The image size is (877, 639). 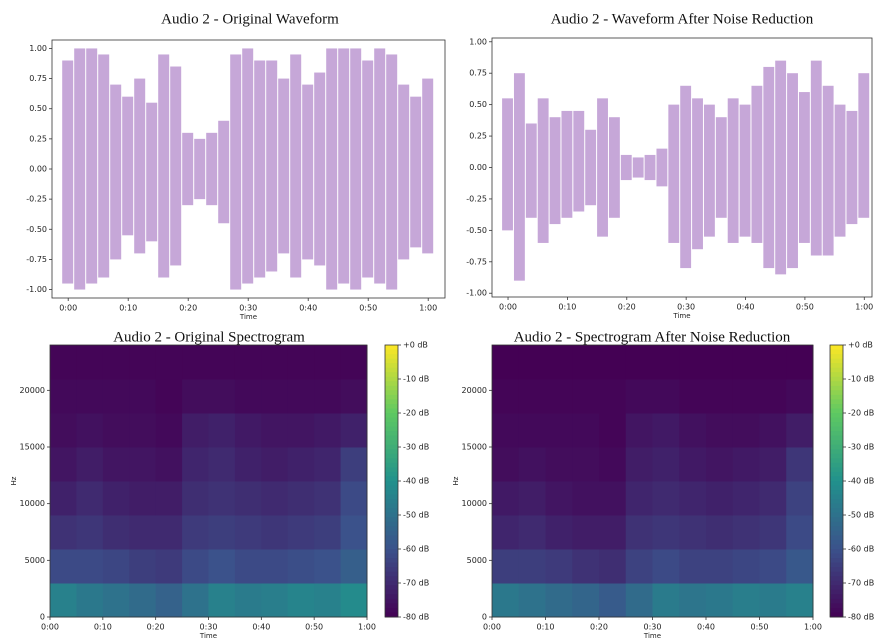 What do you see at coordinates (861, 617) in the screenshot?
I see `colorbar-tick-label: -80 dB` at bounding box center [861, 617].